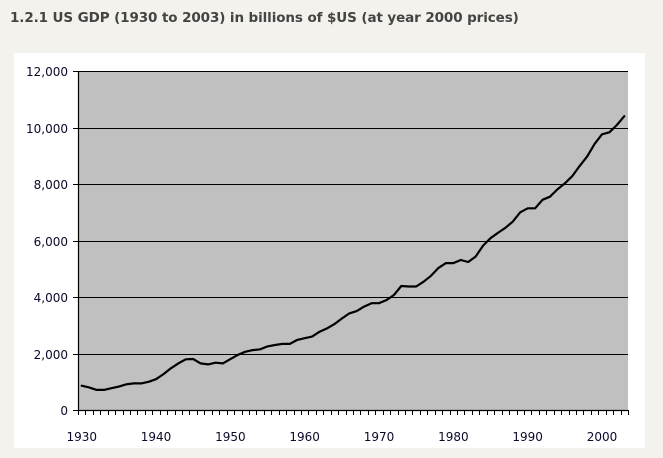  What do you see at coordinates (47, 129) in the screenshot?
I see `y-tick-label: 10,000` at bounding box center [47, 129].